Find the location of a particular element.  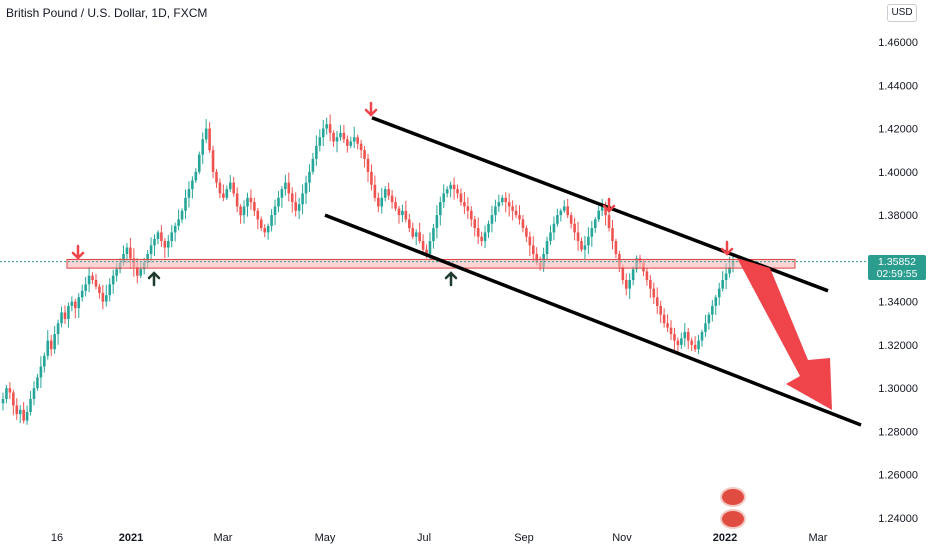

x-tick-label: Jul is located at coordinates (424, 538).